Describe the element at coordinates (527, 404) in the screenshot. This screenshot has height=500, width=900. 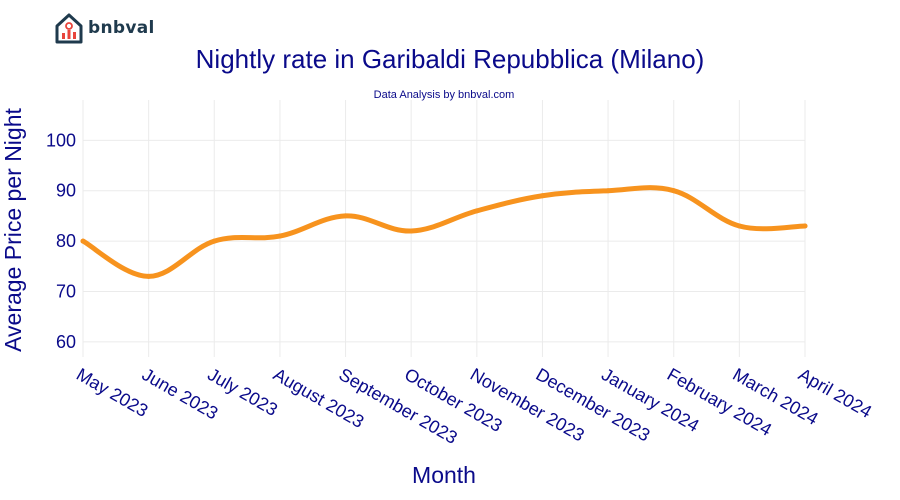
I see `x-tick-label: November 2023` at that location.